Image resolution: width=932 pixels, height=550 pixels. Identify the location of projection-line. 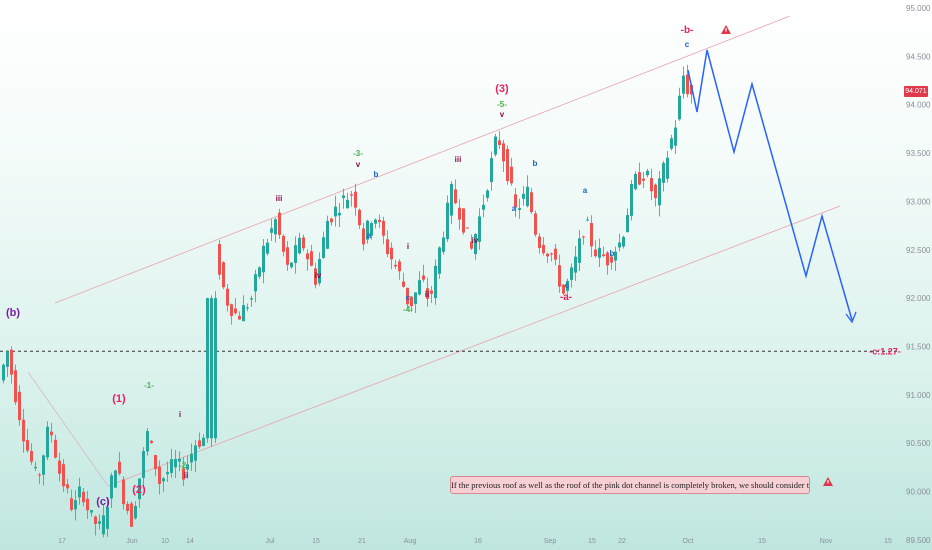
(770, 185).